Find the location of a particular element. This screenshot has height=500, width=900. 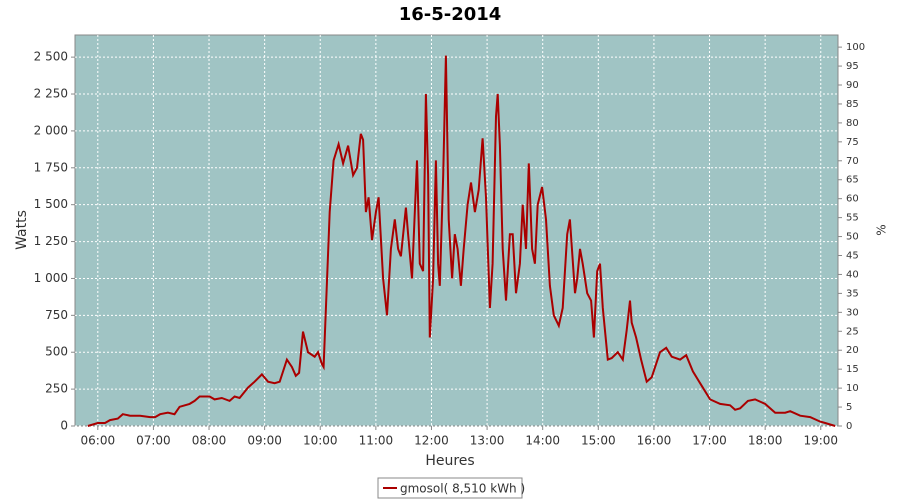

y2-tick-label: 15 is located at coordinates (852, 369).